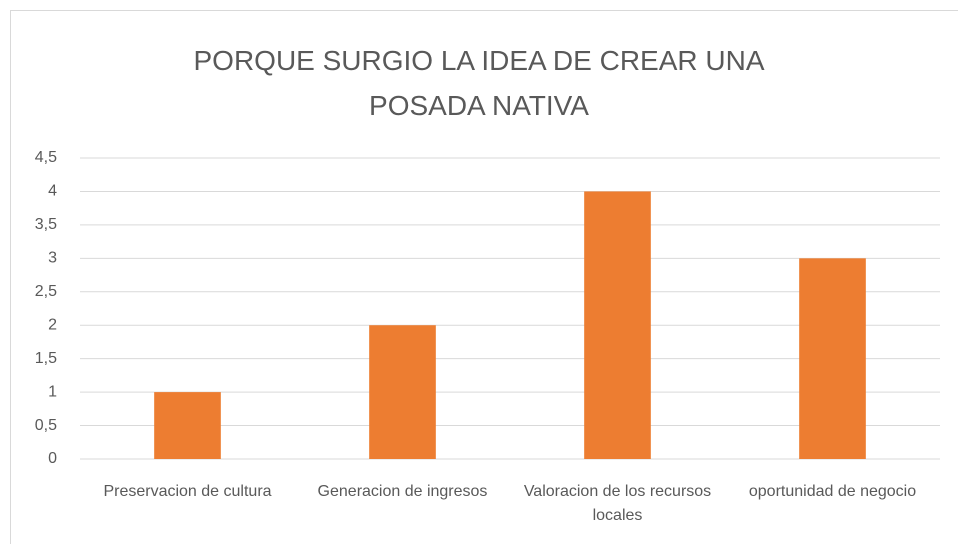 This screenshot has height=544, width=958. Describe the element at coordinates (46, 358) in the screenshot. I see `y-tick-label: 1,5` at that location.